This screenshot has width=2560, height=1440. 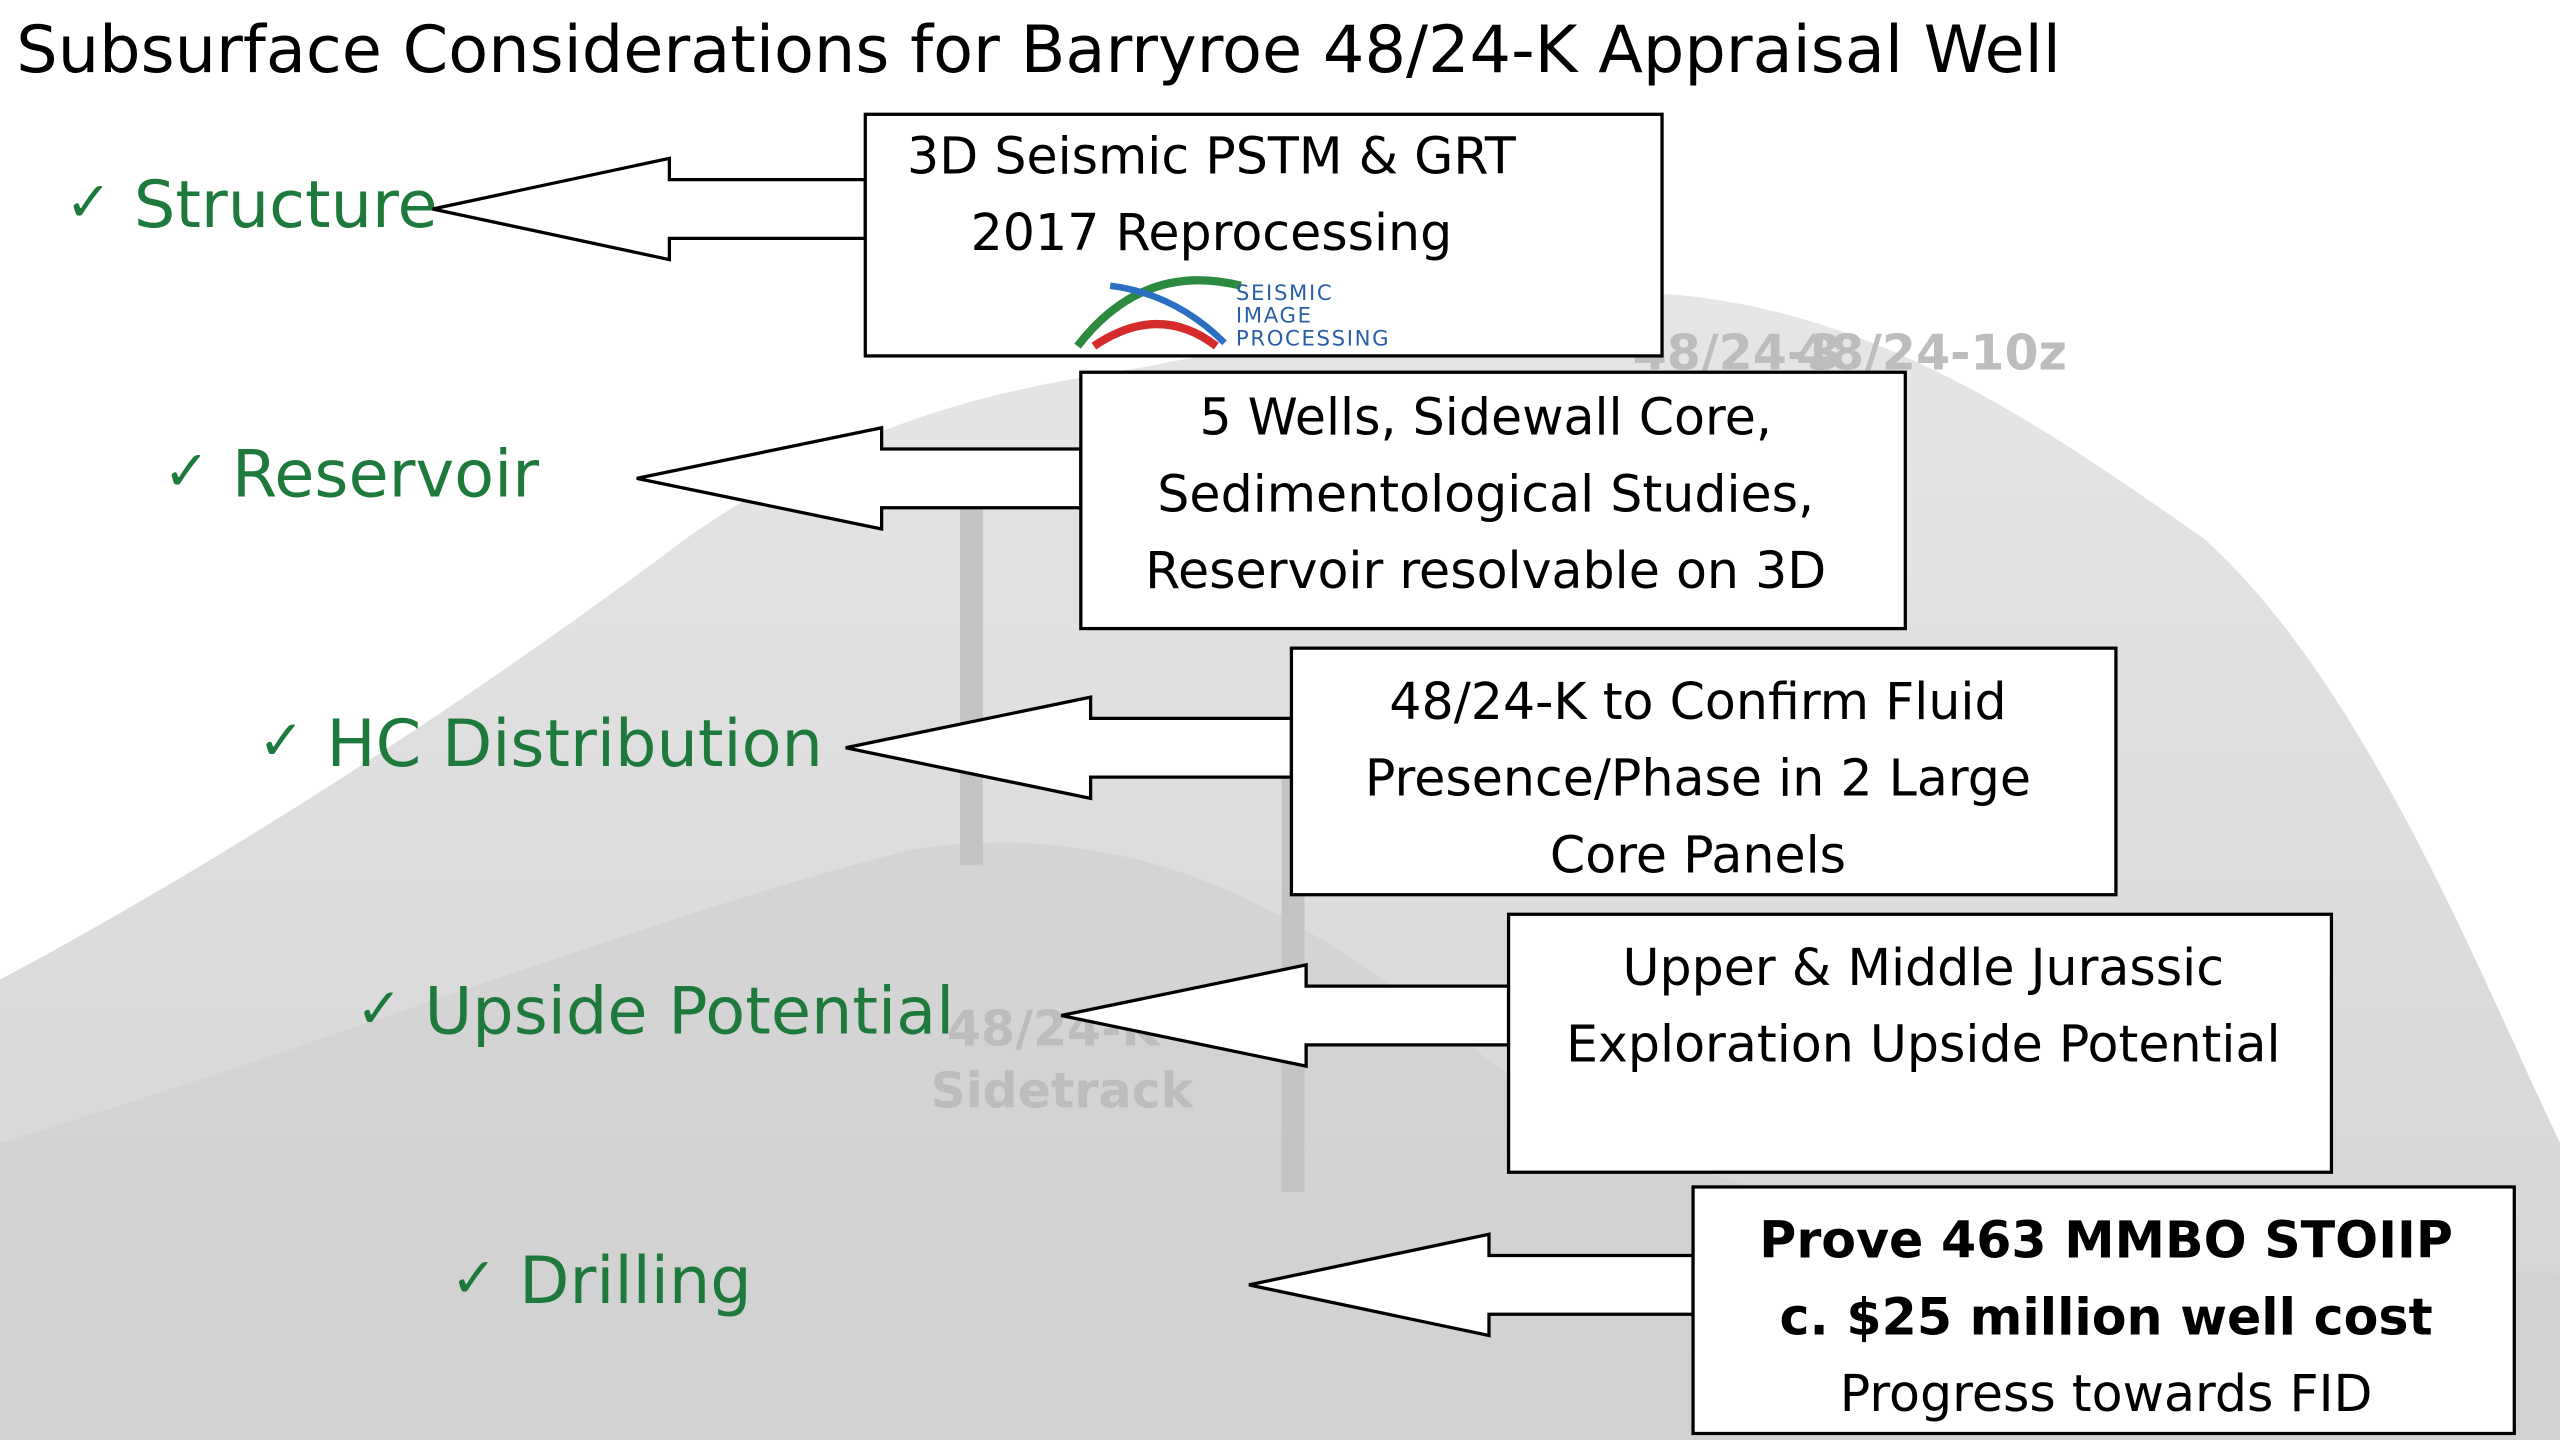 I want to click on background-label: Sidetrack, so click(x=1063, y=1090).